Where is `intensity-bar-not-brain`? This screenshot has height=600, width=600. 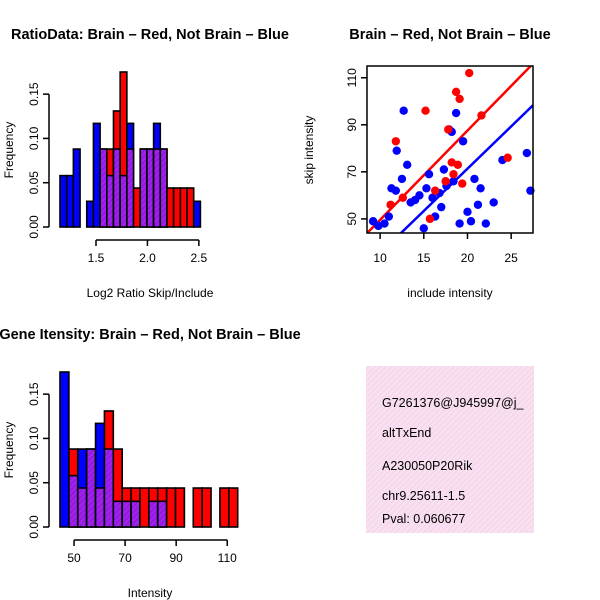 intensity-bar-not-brain is located at coordinates (64, 449).